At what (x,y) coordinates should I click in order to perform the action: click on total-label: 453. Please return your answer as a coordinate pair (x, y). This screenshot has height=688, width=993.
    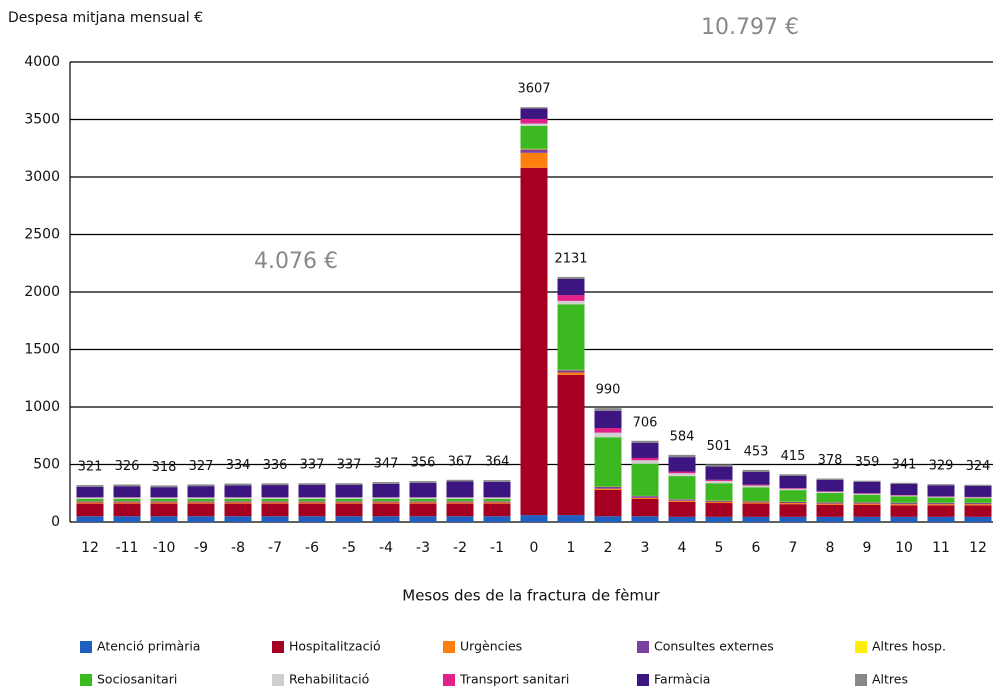
    Looking at the image, I should click on (756, 451).